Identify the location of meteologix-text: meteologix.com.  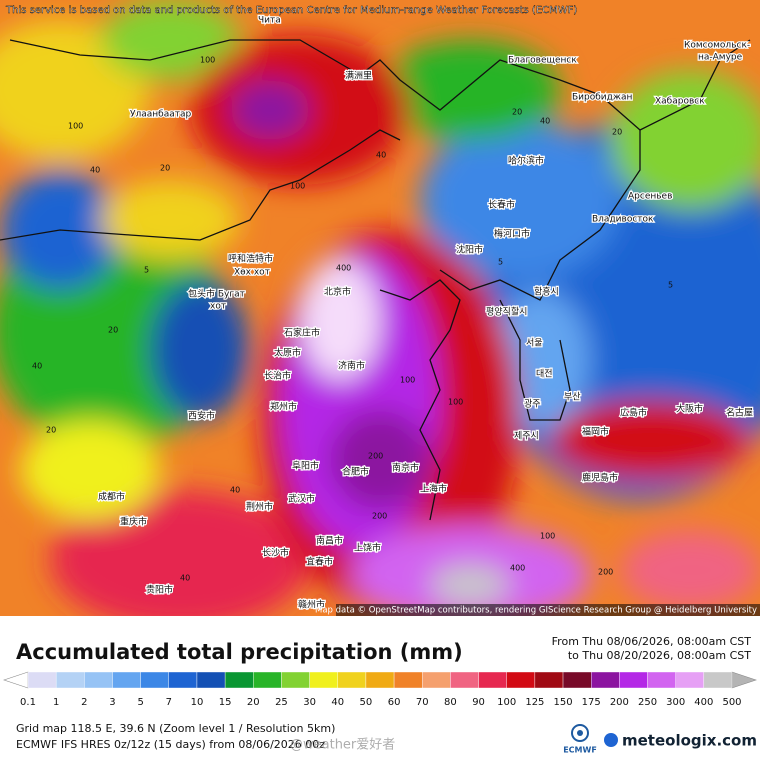
(689, 741).